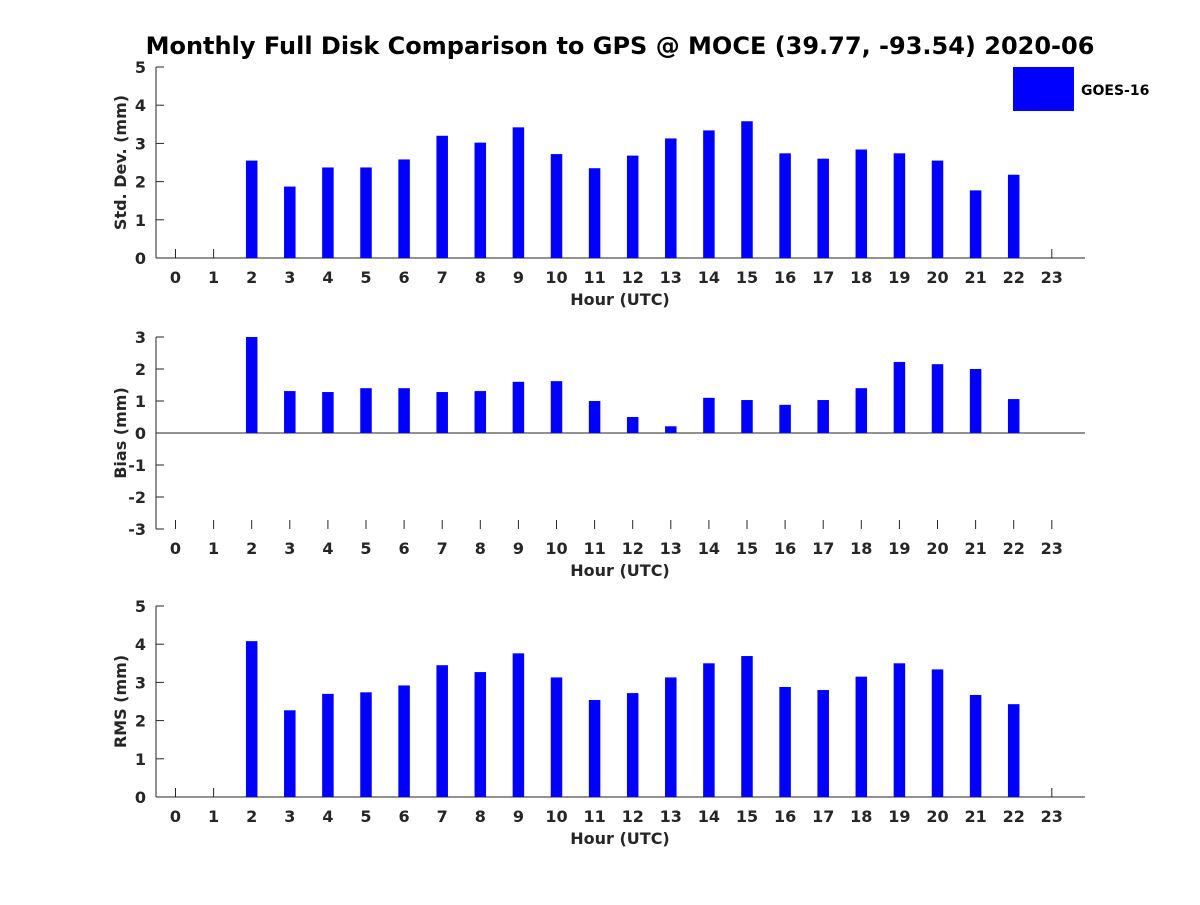 The image size is (1200, 905). What do you see at coordinates (1052, 816) in the screenshot?
I see `rms-xtick-label: 23` at bounding box center [1052, 816].